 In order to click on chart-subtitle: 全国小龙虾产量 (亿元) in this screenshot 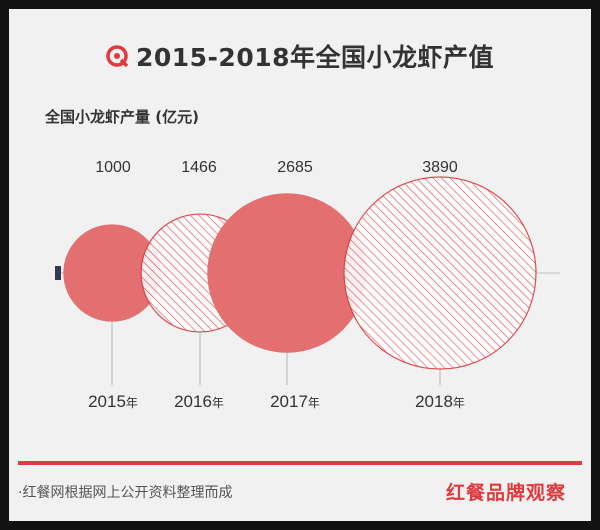, I will do `click(122, 117)`.